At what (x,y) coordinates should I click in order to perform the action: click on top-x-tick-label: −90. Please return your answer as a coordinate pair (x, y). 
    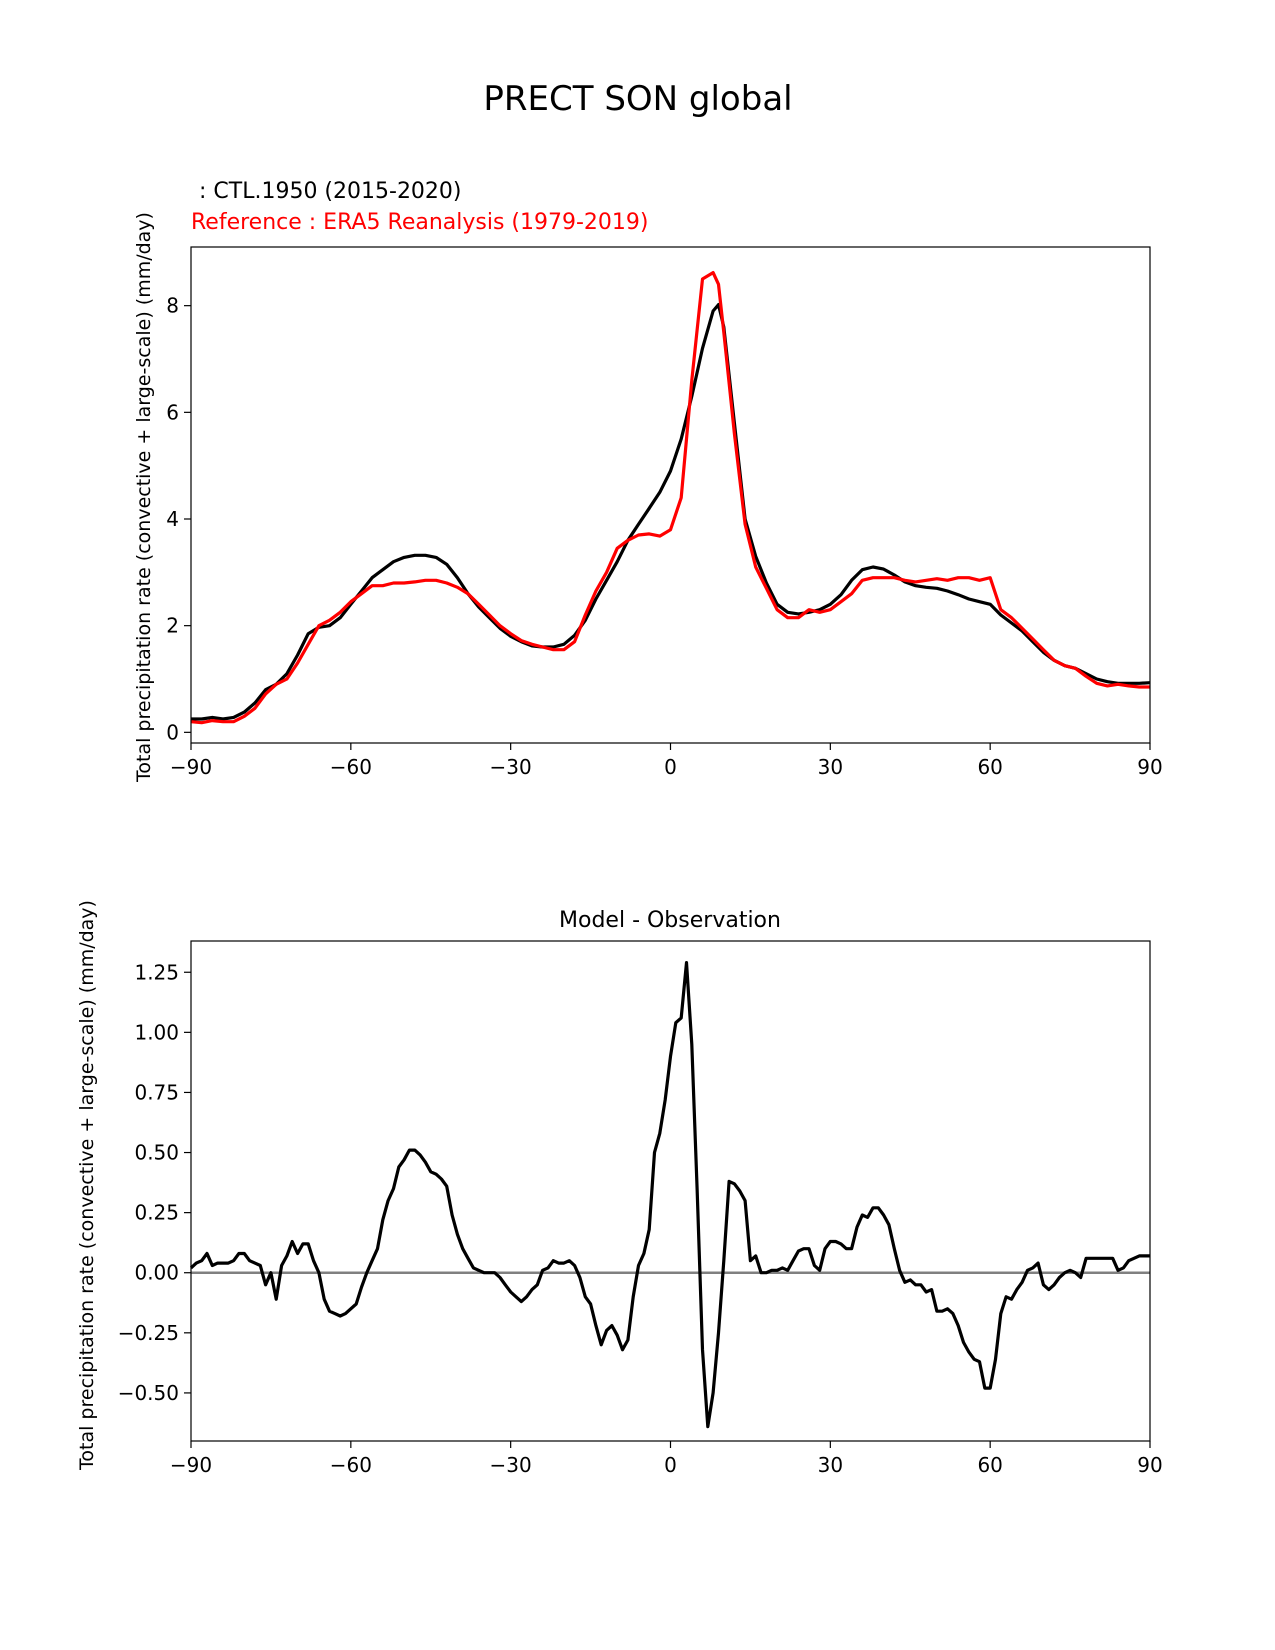
    Looking at the image, I should click on (191, 767).